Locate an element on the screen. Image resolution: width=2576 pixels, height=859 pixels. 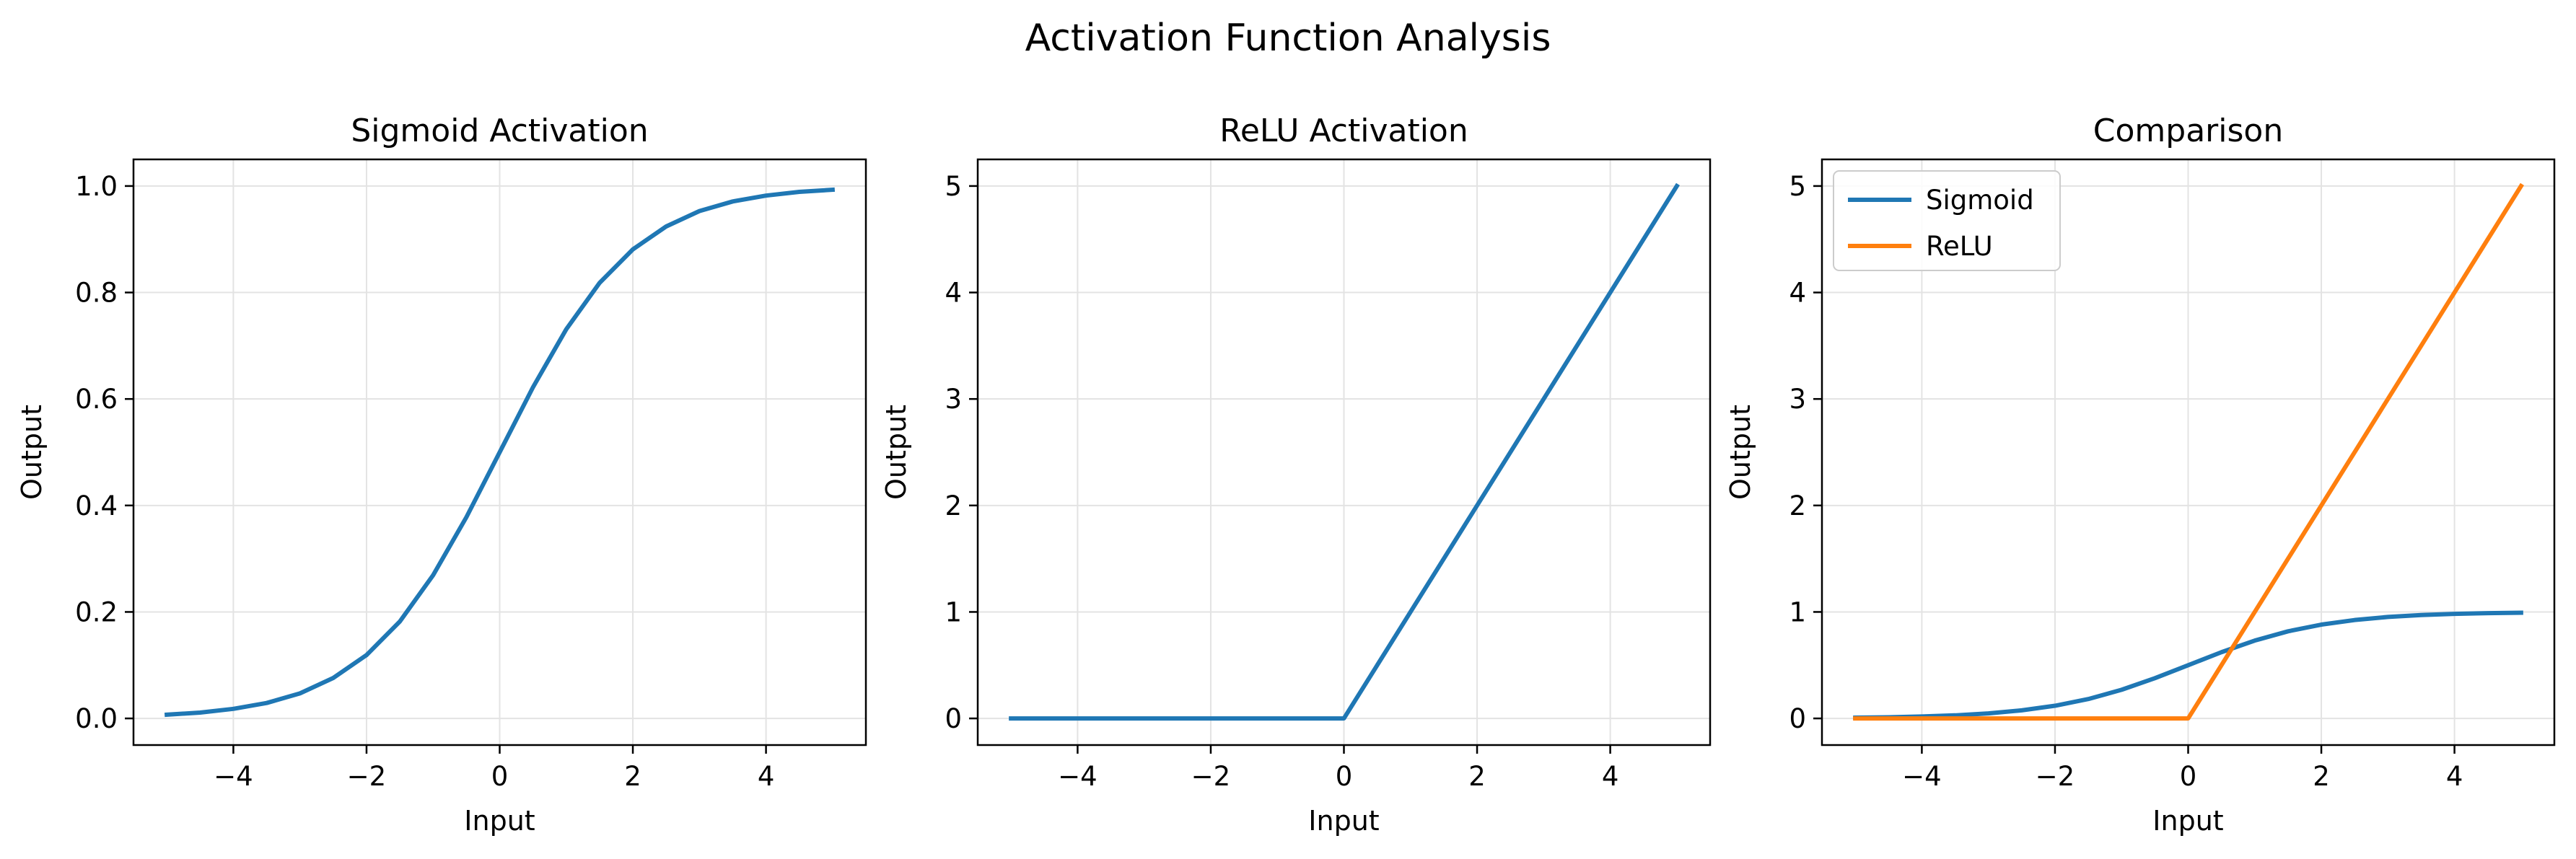
y-tick-label: 1.0 is located at coordinates (97, 186).